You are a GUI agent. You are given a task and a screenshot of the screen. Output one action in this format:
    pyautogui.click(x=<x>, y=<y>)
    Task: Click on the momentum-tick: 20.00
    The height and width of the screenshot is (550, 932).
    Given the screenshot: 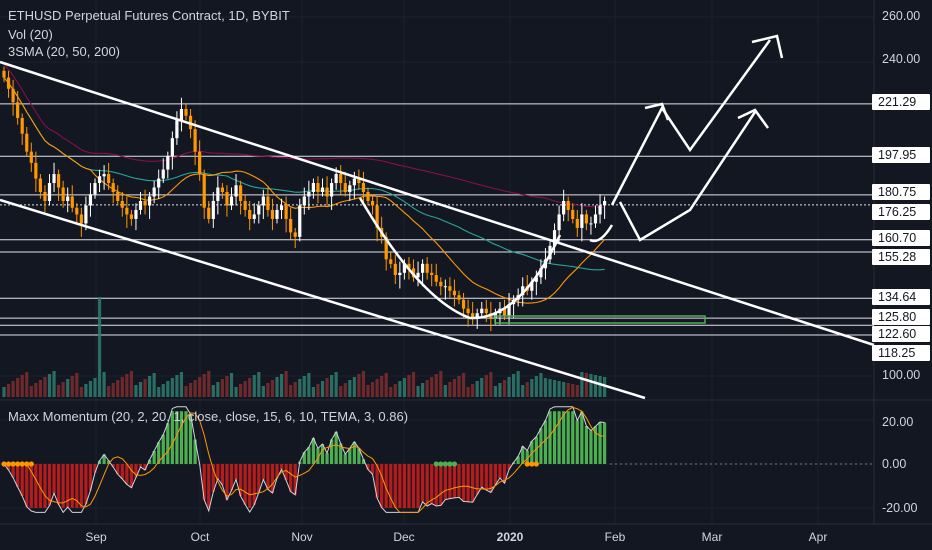 What is the action you would take?
    pyautogui.click(x=898, y=422)
    